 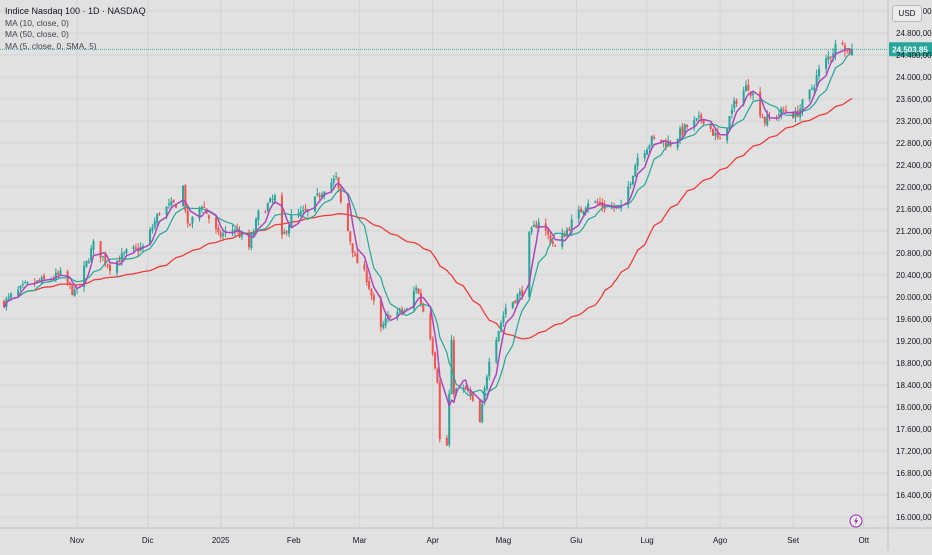 I want to click on last-price-label: 24.503,85, so click(x=910, y=49).